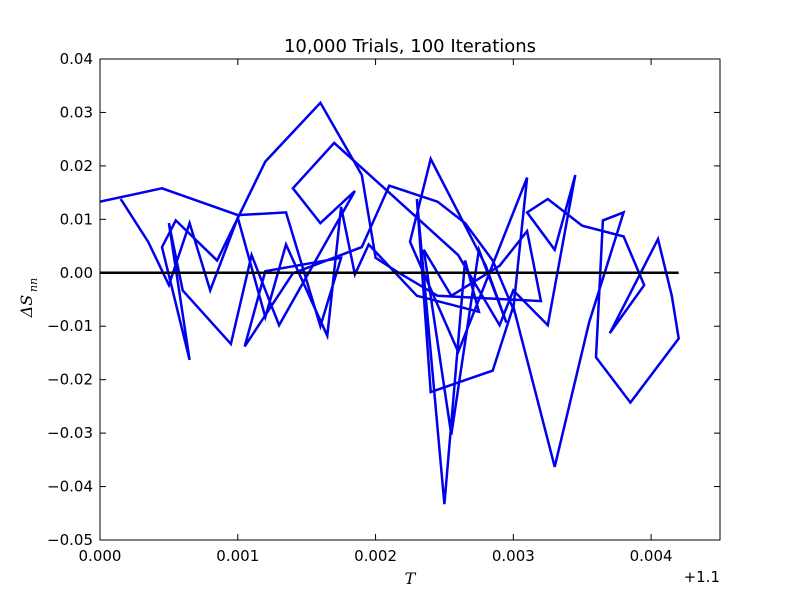  What do you see at coordinates (702, 577) in the screenshot?
I see `x-axis-offset-label: +1.1` at bounding box center [702, 577].